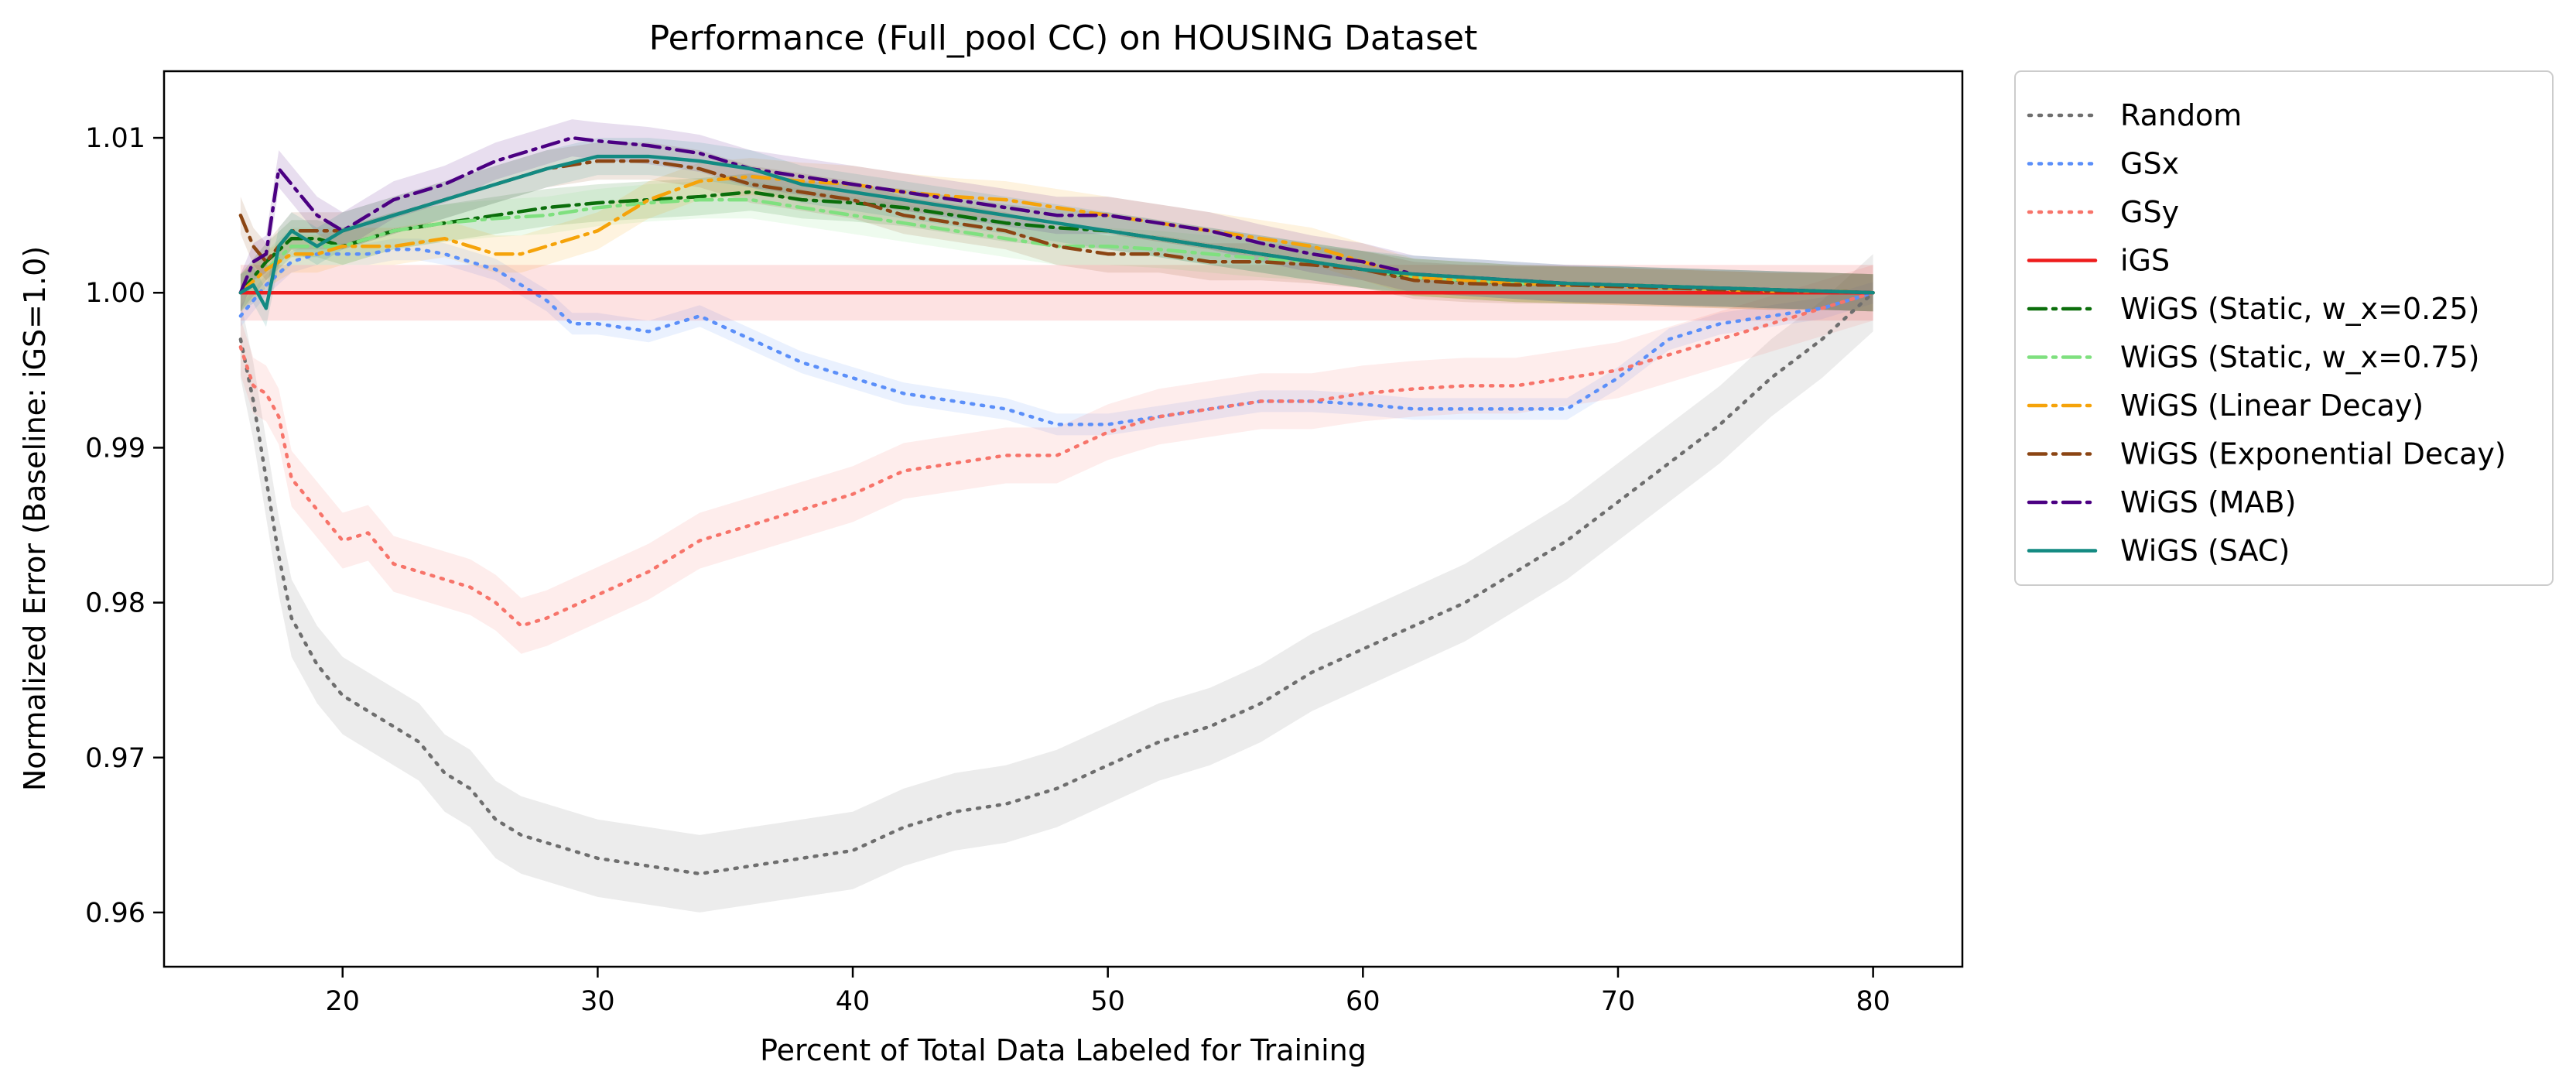 The image size is (2576, 1089). I want to click on band-wigs-exponential-decay, so click(1056, 227).